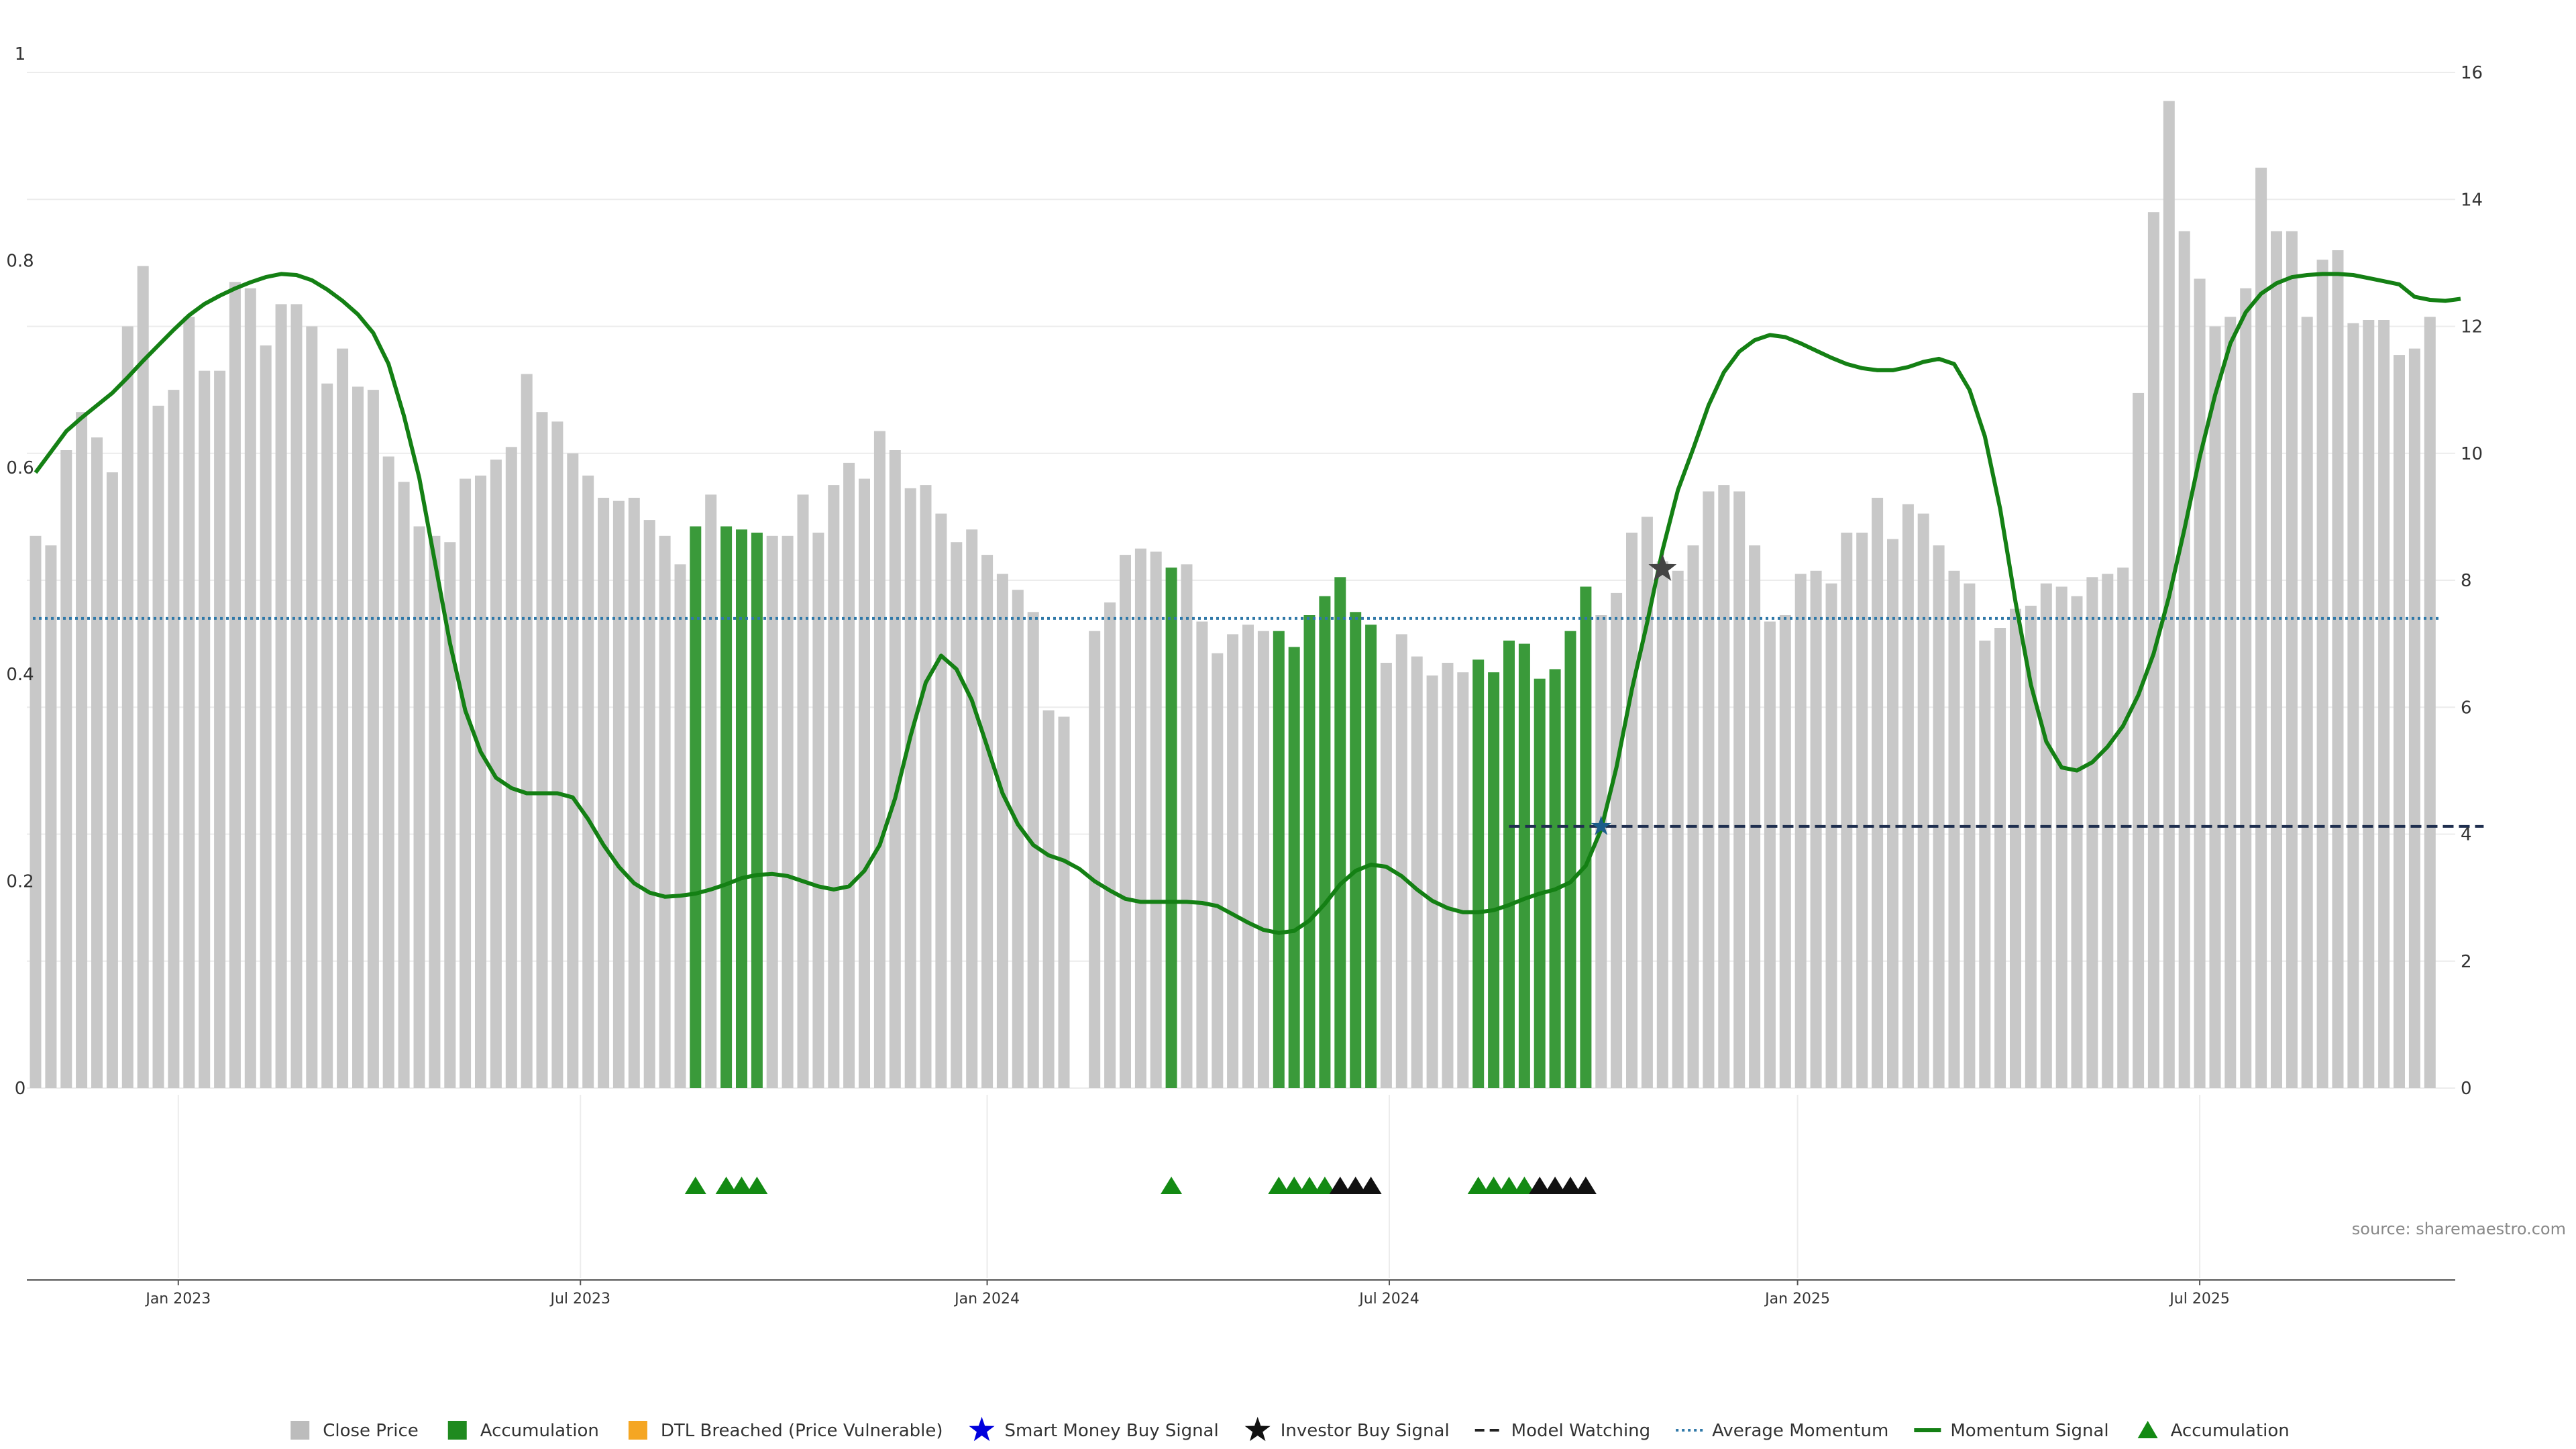  Describe the element at coordinates (1347, 1429) in the screenshot. I see `legend-item: Investor Buy Signal` at that location.